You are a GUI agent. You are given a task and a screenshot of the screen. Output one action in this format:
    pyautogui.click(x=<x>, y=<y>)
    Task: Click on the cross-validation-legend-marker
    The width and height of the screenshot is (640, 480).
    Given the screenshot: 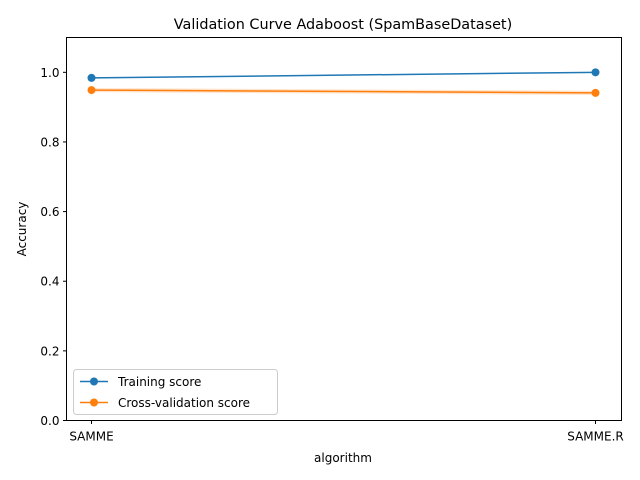 What is the action you would take?
    pyautogui.click(x=94, y=402)
    